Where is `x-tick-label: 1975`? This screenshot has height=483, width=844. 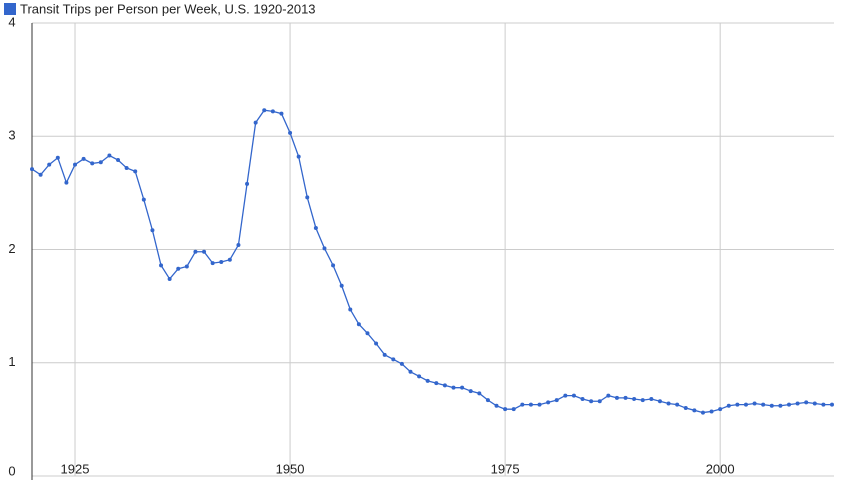 x-tick-label: 1975 is located at coordinates (505, 468).